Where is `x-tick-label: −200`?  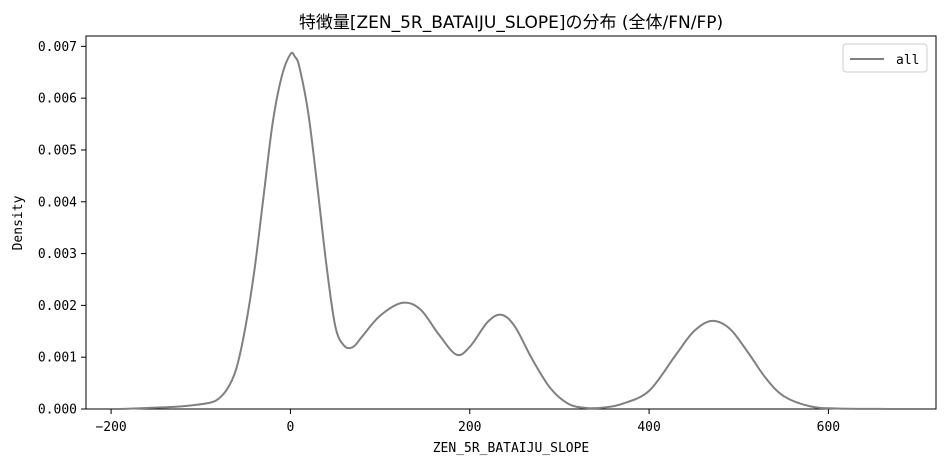
x-tick-label: −200 is located at coordinates (110, 427).